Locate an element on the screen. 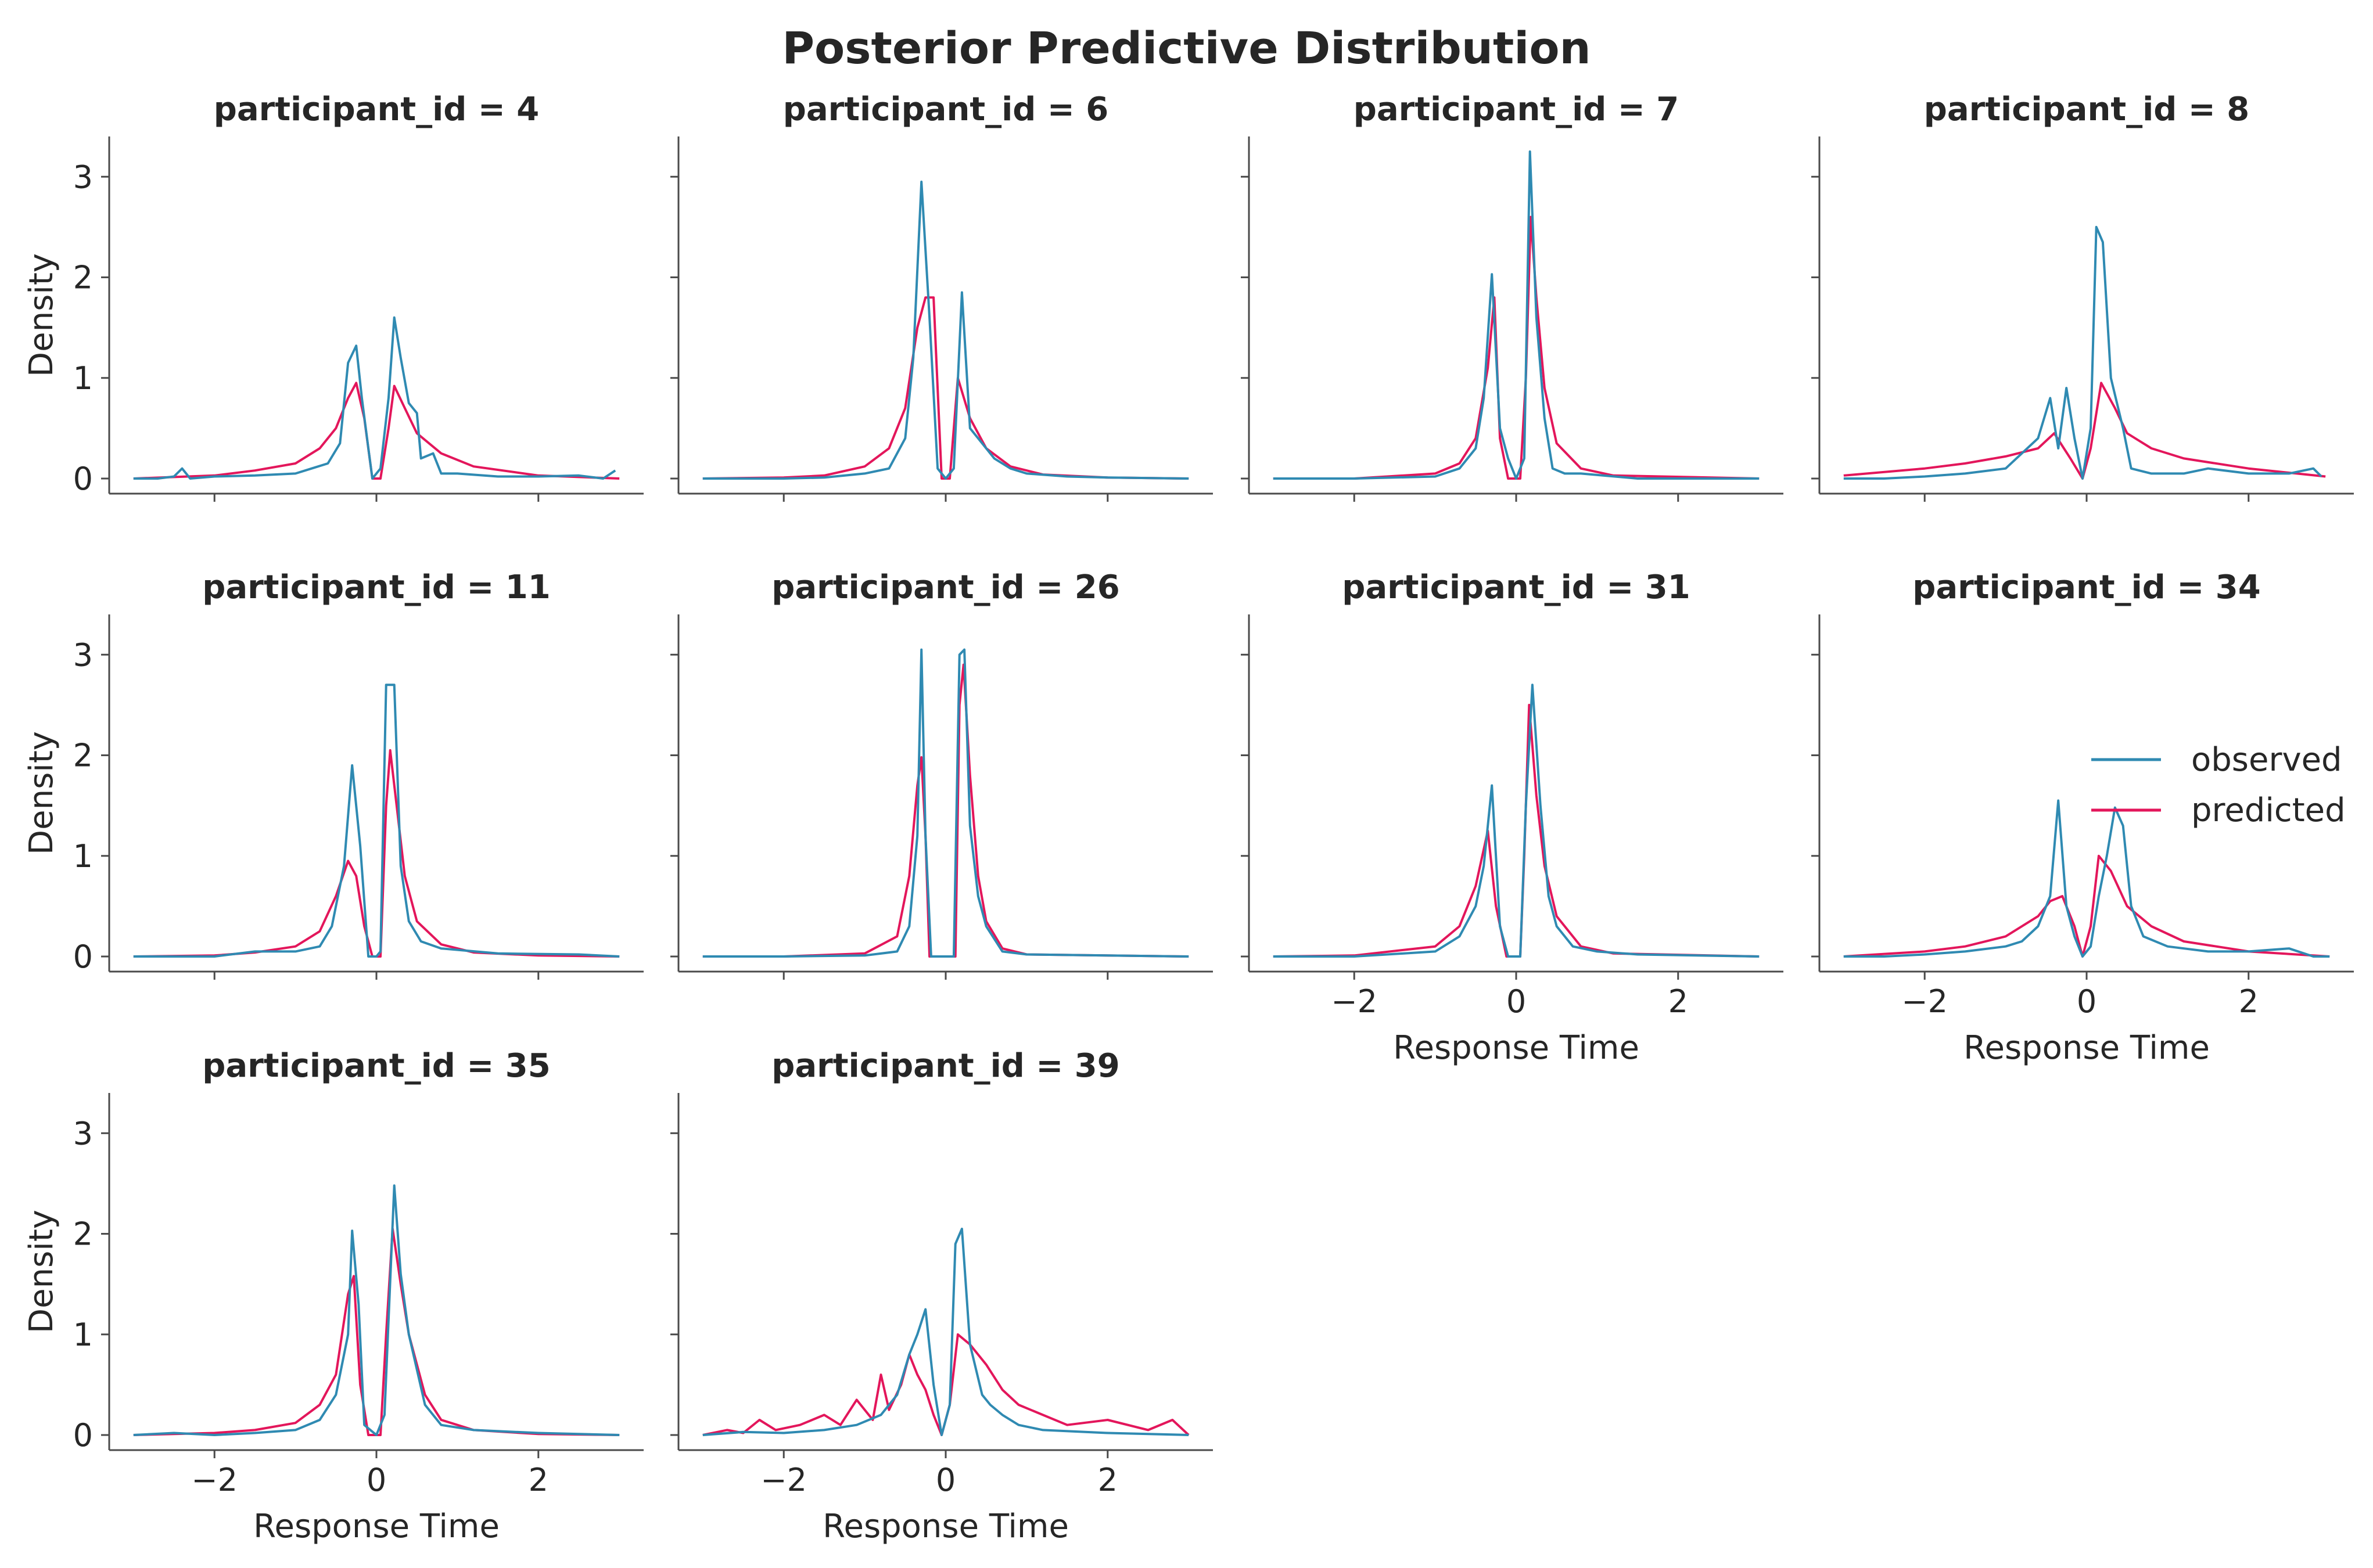 This screenshot has width=2373, height=1568. panel-title: participant_id = 31 is located at coordinates (1516, 587).